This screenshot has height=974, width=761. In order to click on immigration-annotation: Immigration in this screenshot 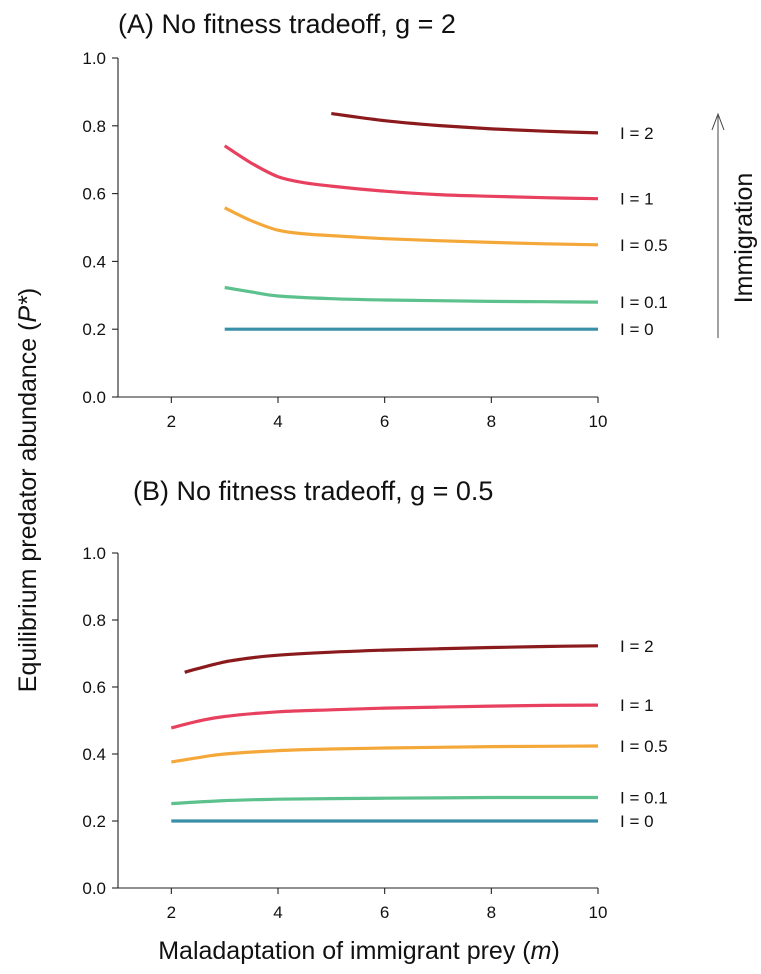, I will do `click(734, 225)`.